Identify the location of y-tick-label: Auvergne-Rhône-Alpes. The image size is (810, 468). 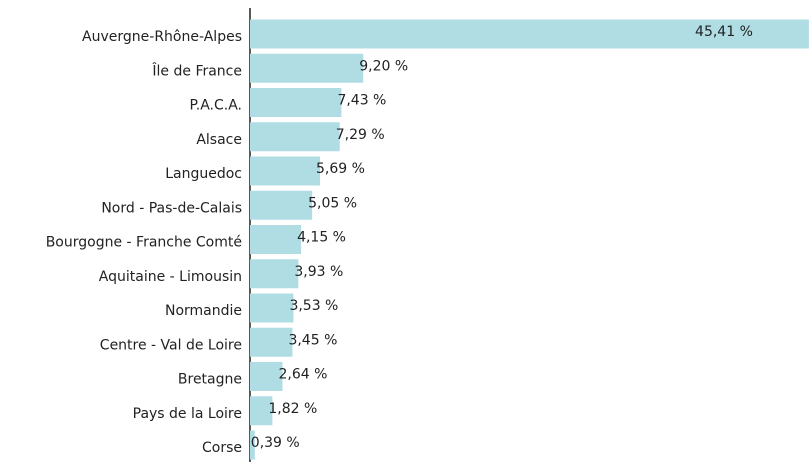
(162, 37).